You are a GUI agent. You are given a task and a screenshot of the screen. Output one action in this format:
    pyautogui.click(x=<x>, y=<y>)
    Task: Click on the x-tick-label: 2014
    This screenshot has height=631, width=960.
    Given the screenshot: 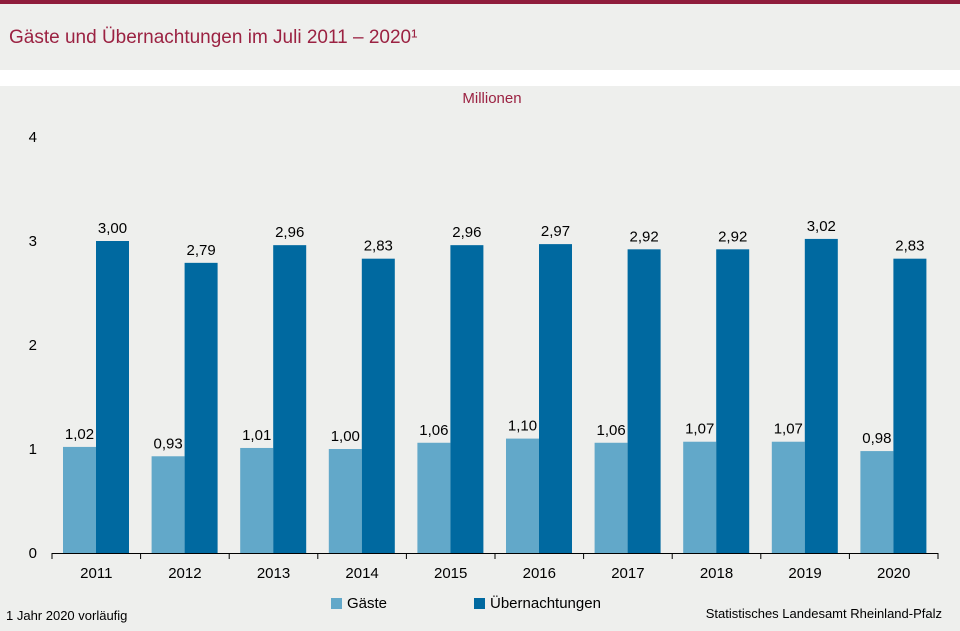 What is the action you would take?
    pyautogui.click(x=361, y=573)
    